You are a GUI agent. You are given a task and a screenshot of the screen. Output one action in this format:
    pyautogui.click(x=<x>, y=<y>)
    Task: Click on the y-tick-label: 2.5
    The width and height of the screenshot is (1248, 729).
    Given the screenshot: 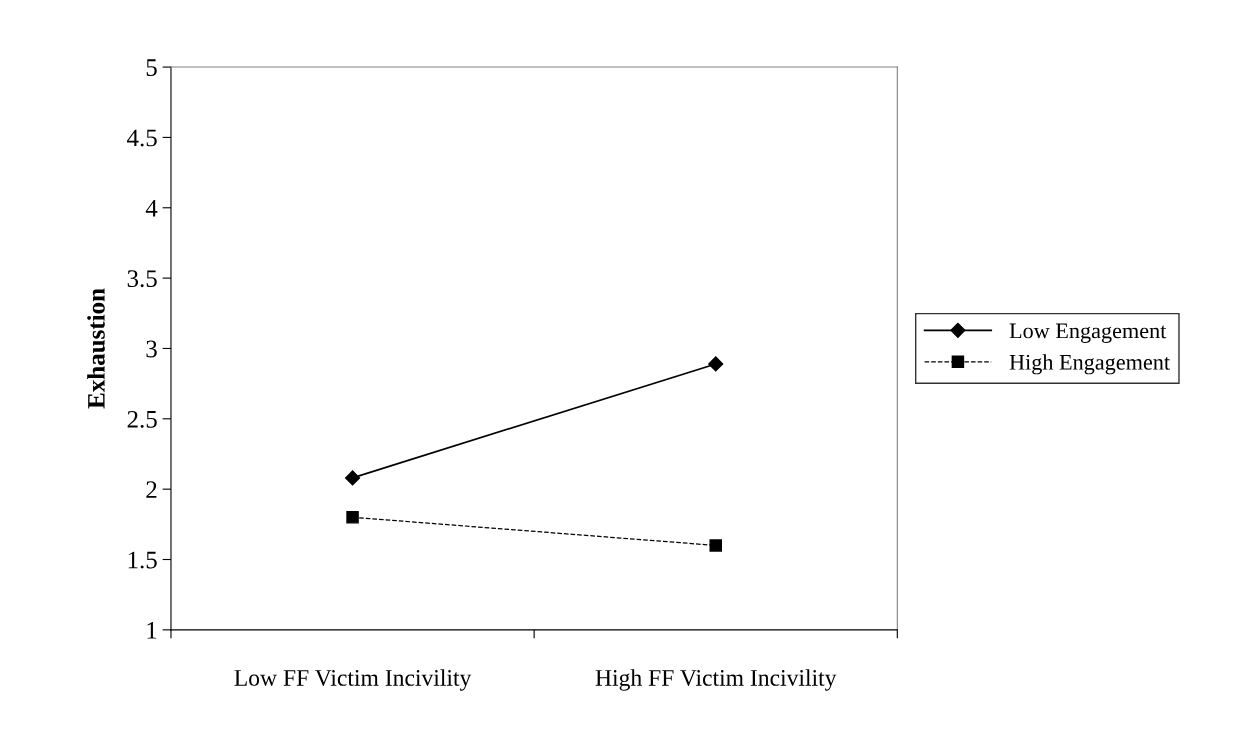 What is the action you would take?
    pyautogui.click(x=142, y=419)
    